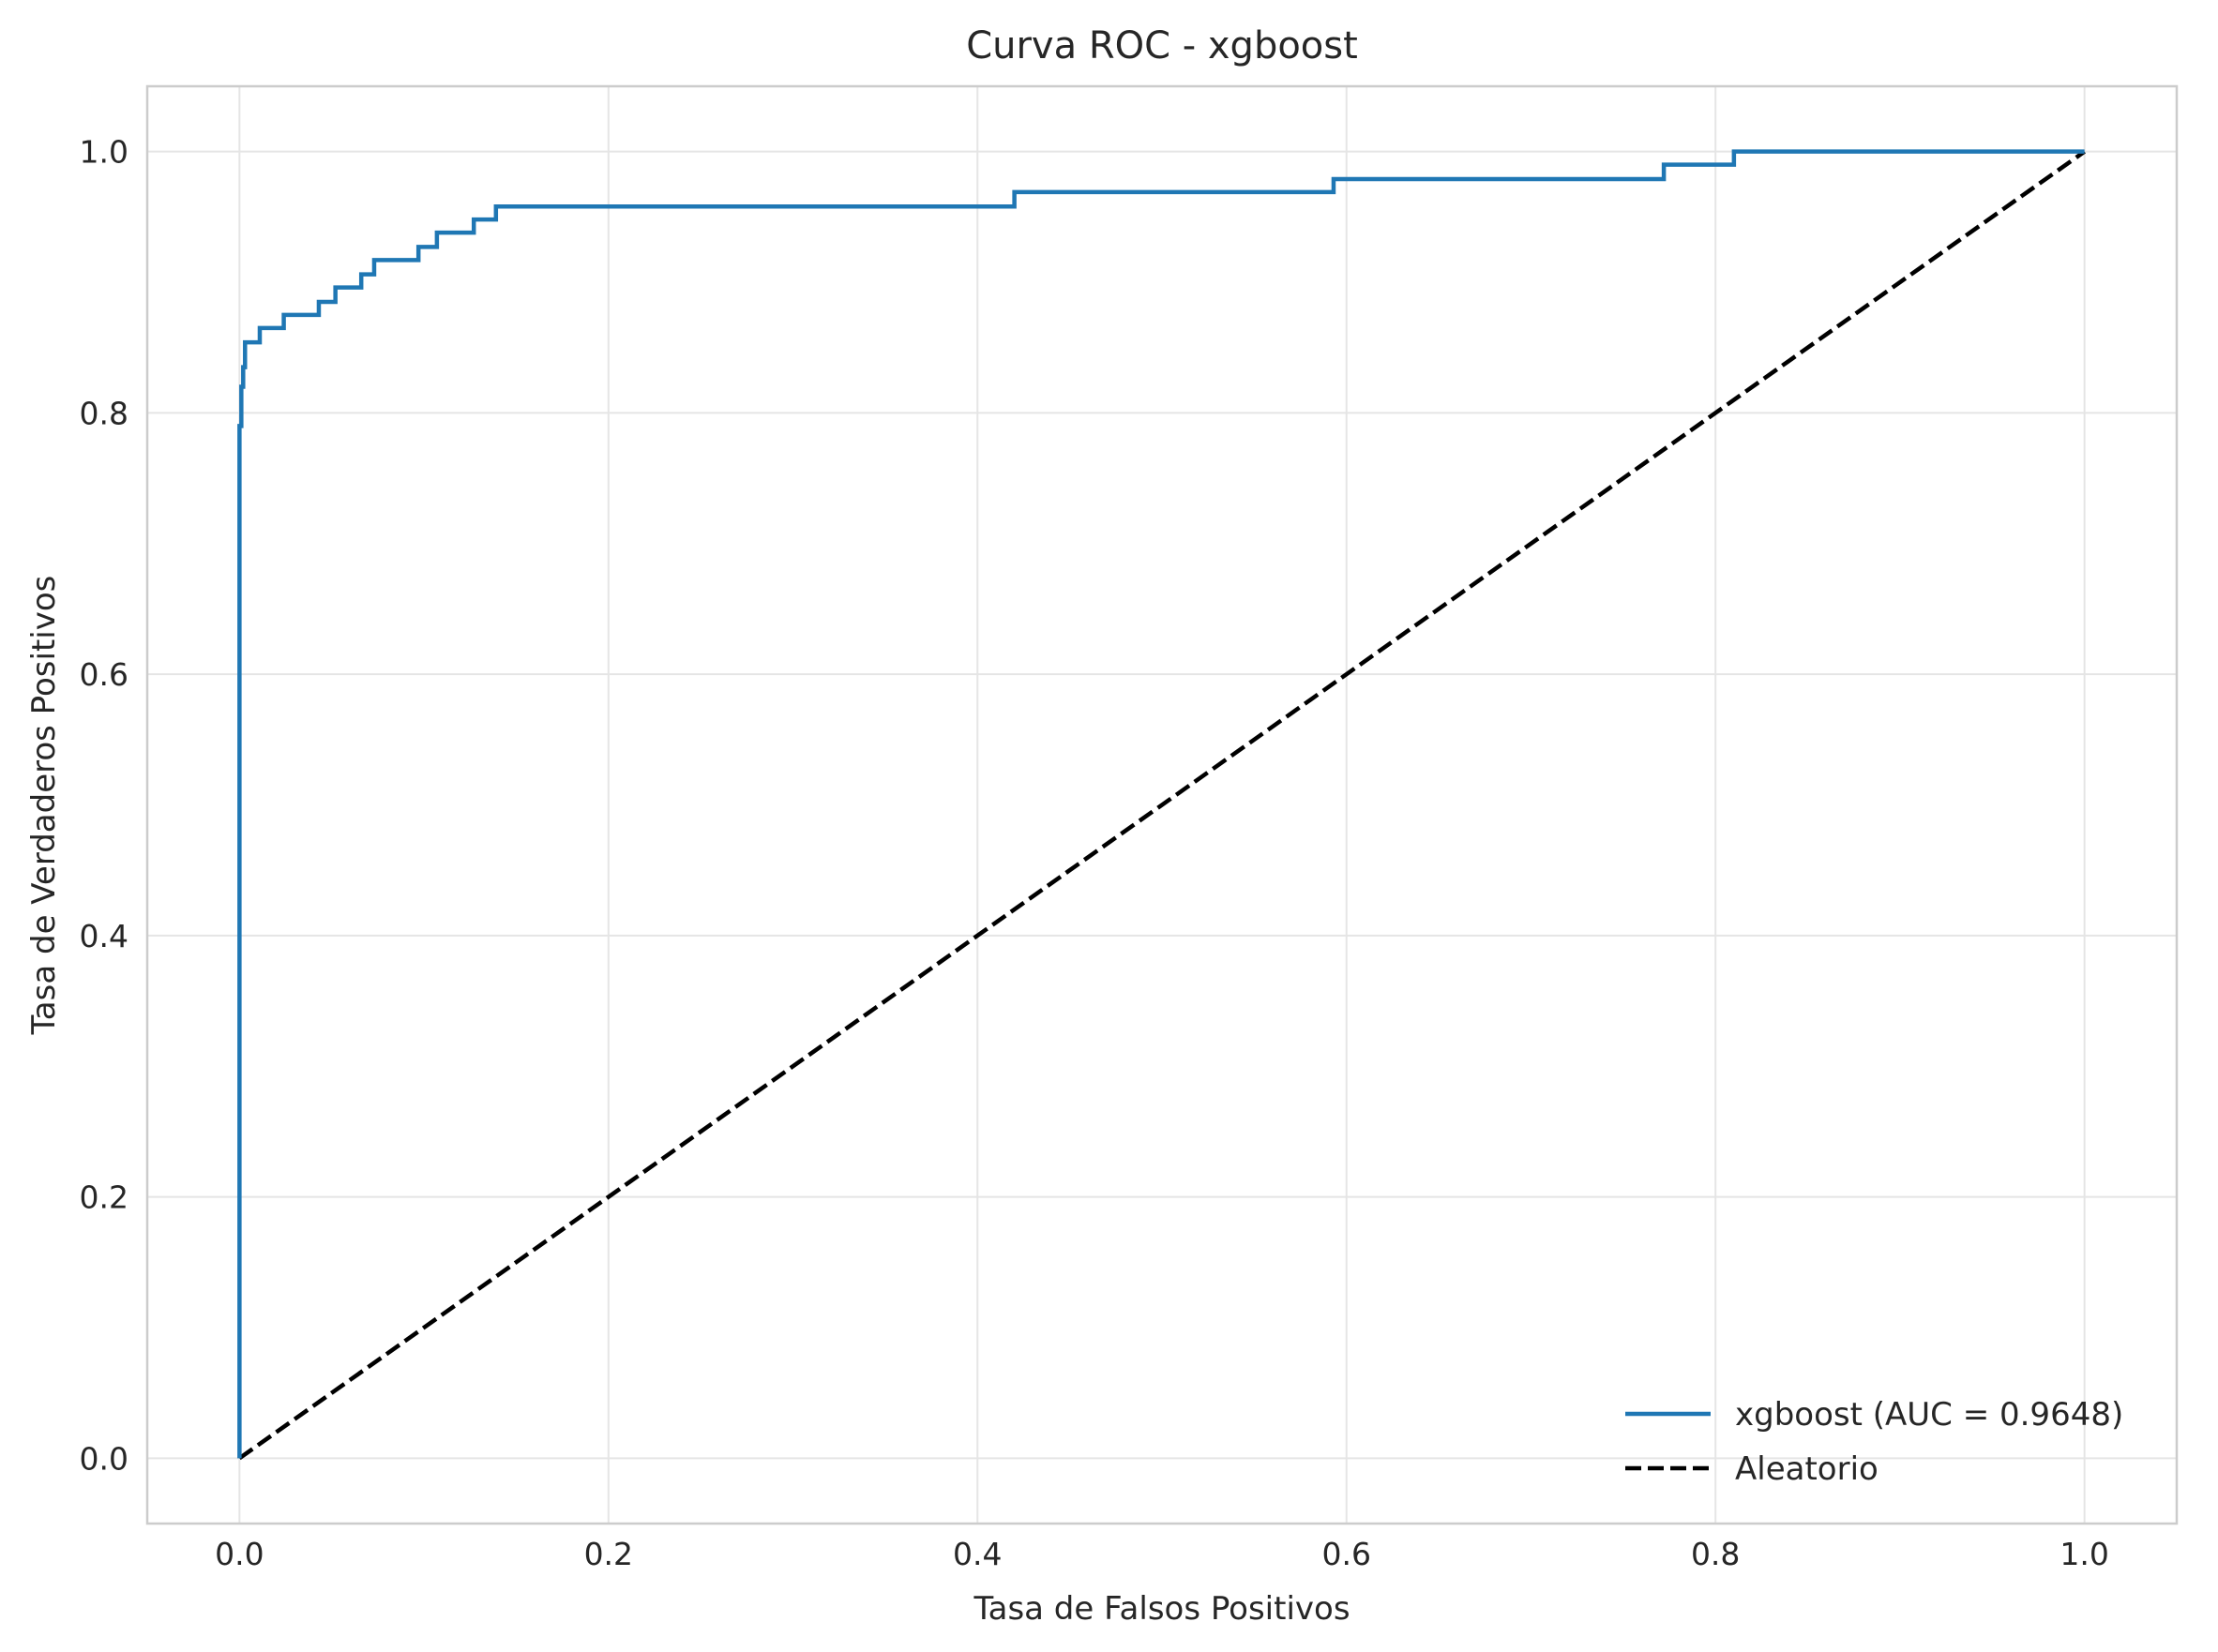 The height and width of the screenshot is (1652, 2218). I want to click on x-tick-label: 0.8, so click(1716, 1554).